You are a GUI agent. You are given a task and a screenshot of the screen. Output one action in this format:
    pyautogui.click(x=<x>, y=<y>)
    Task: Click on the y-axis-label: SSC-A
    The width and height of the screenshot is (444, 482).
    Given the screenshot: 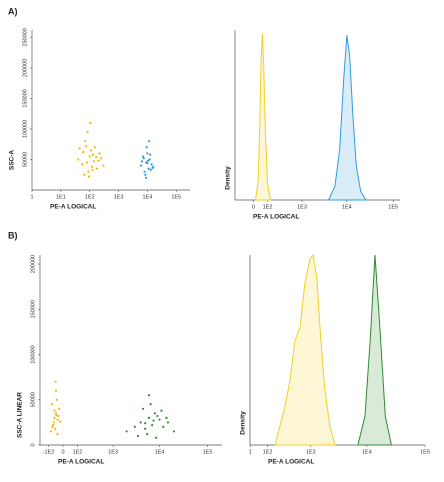 What is the action you would take?
    pyautogui.click(x=12, y=160)
    